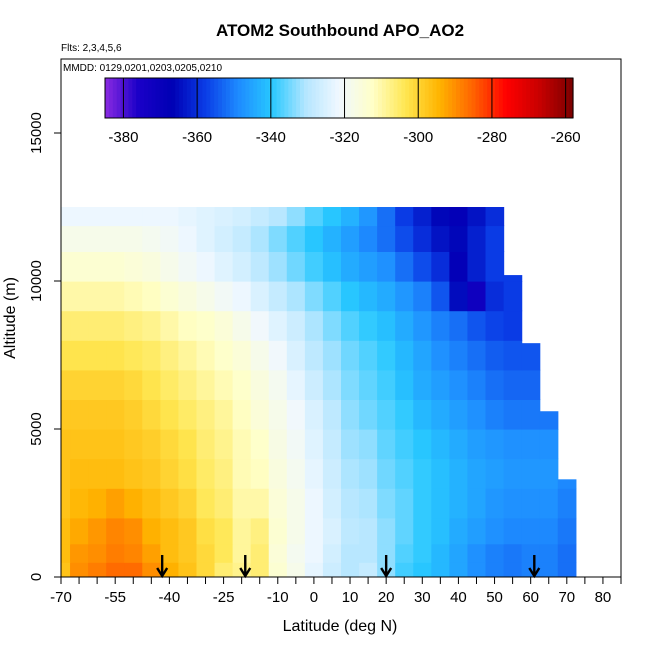  Describe the element at coordinates (278, 597) in the screenshot. I see `x-tick-label: -10` at that location.